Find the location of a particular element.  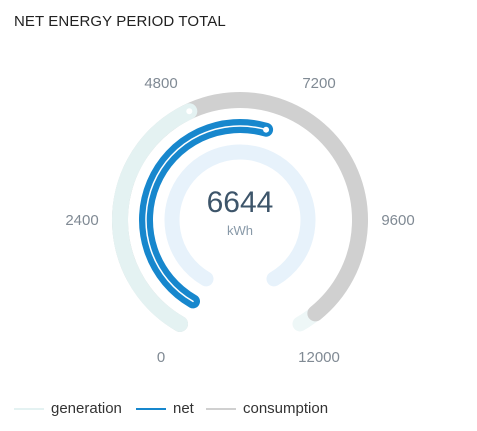

net-end-marker is located at coordinates (266, 129).